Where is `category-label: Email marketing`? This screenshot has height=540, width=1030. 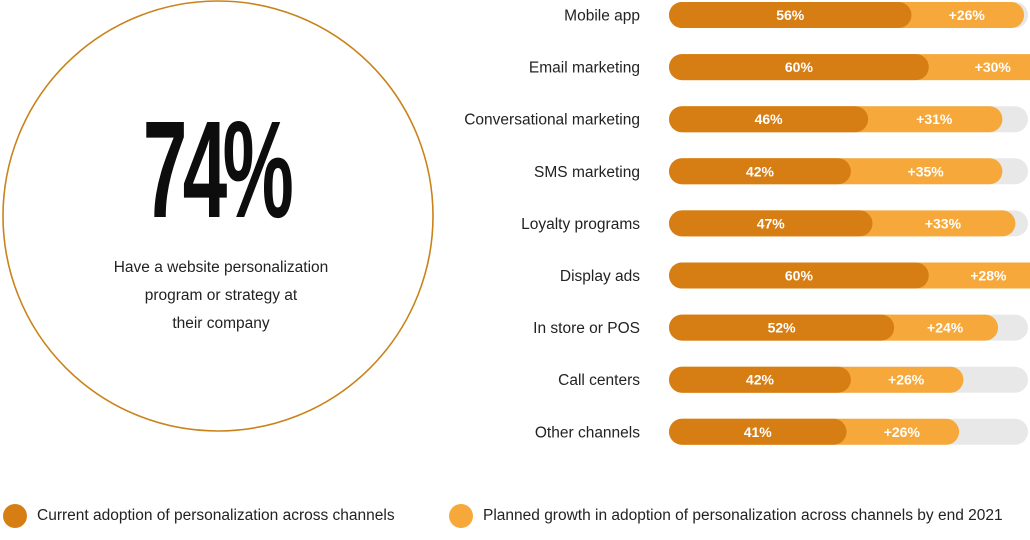 category-label: Email marketing is located at coordinates (584, 68).